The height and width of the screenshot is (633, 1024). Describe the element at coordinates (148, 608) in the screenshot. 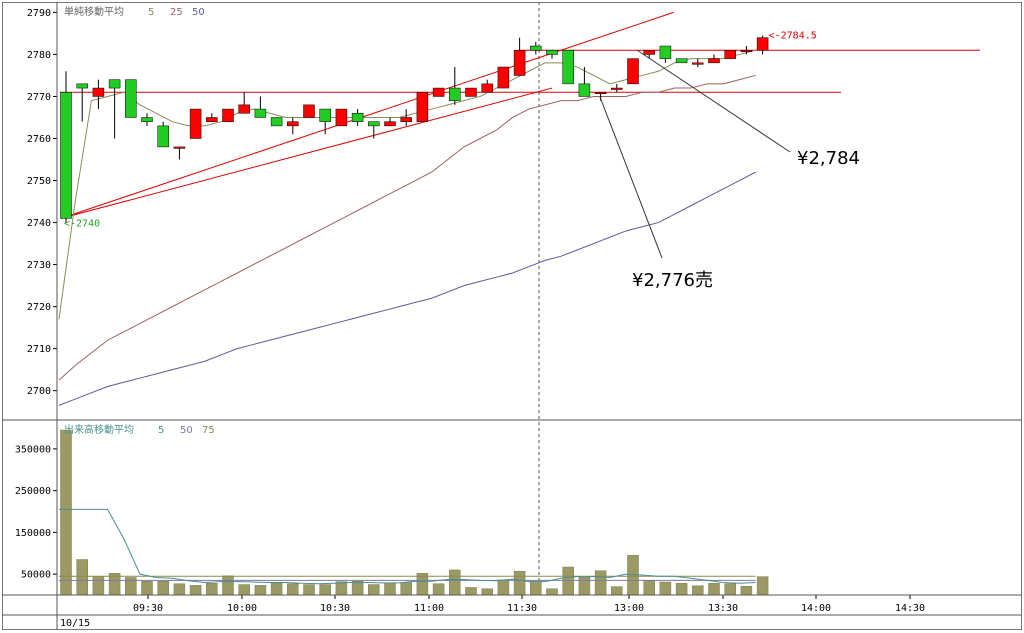

I see `x-tick-label: 09:30` at that location.